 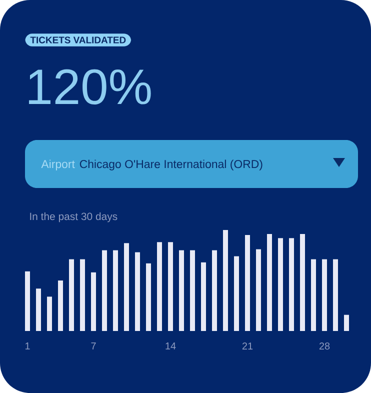 I want to click on x-tick-label: 21, so click(x=247, y=346).